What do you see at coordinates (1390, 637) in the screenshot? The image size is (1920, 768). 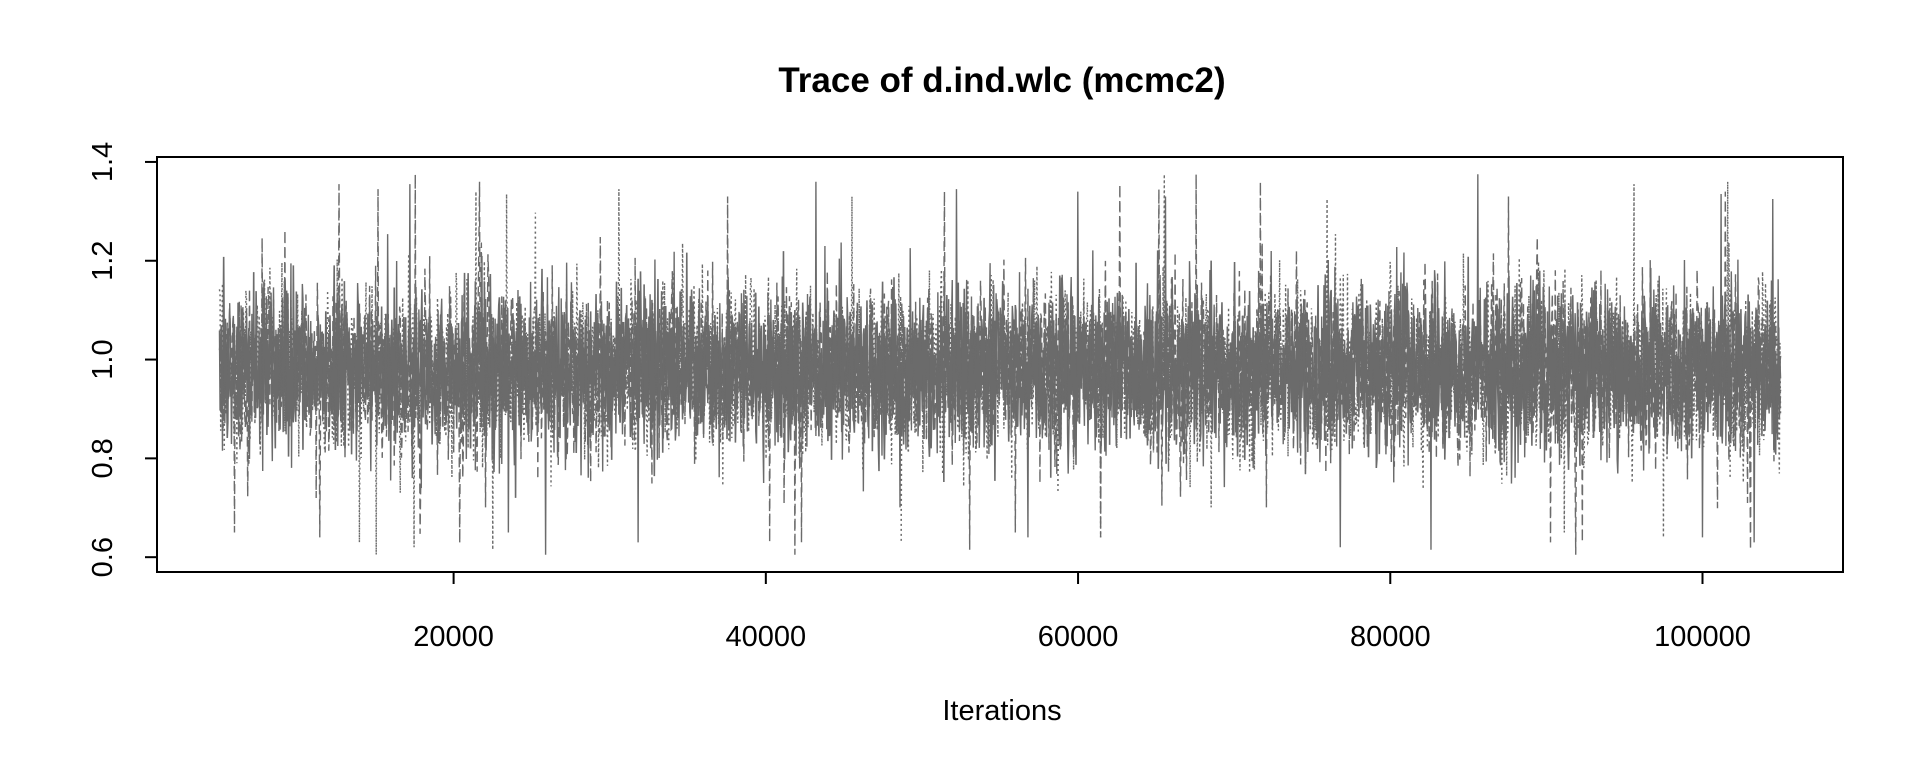 I see `x-tick-label: 80000` at bounding box center [1390, 637].